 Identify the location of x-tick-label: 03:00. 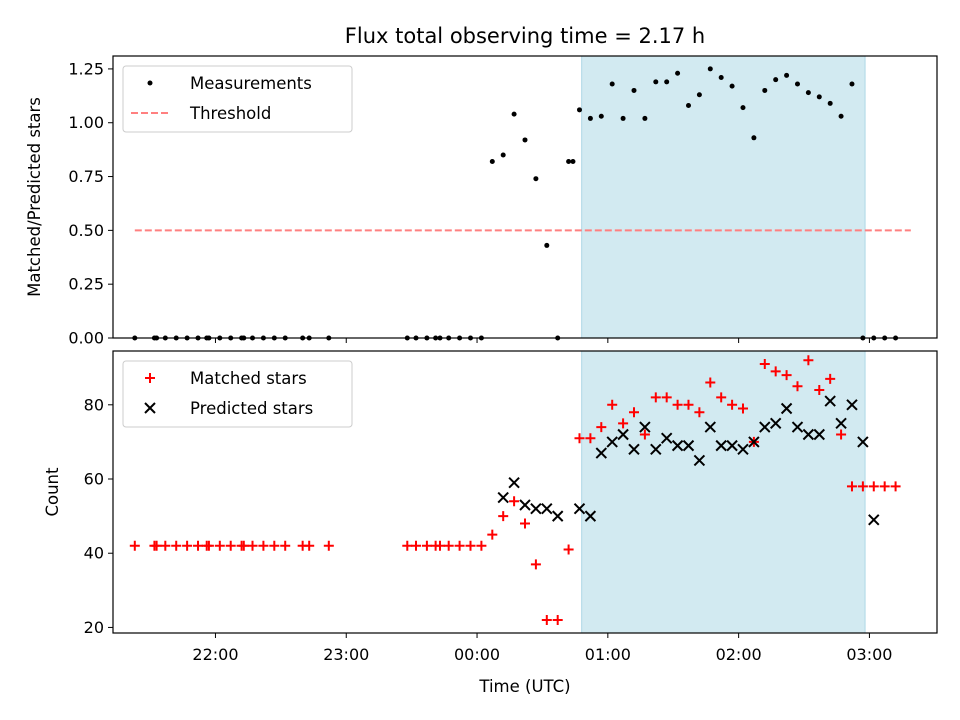
(869, 654).